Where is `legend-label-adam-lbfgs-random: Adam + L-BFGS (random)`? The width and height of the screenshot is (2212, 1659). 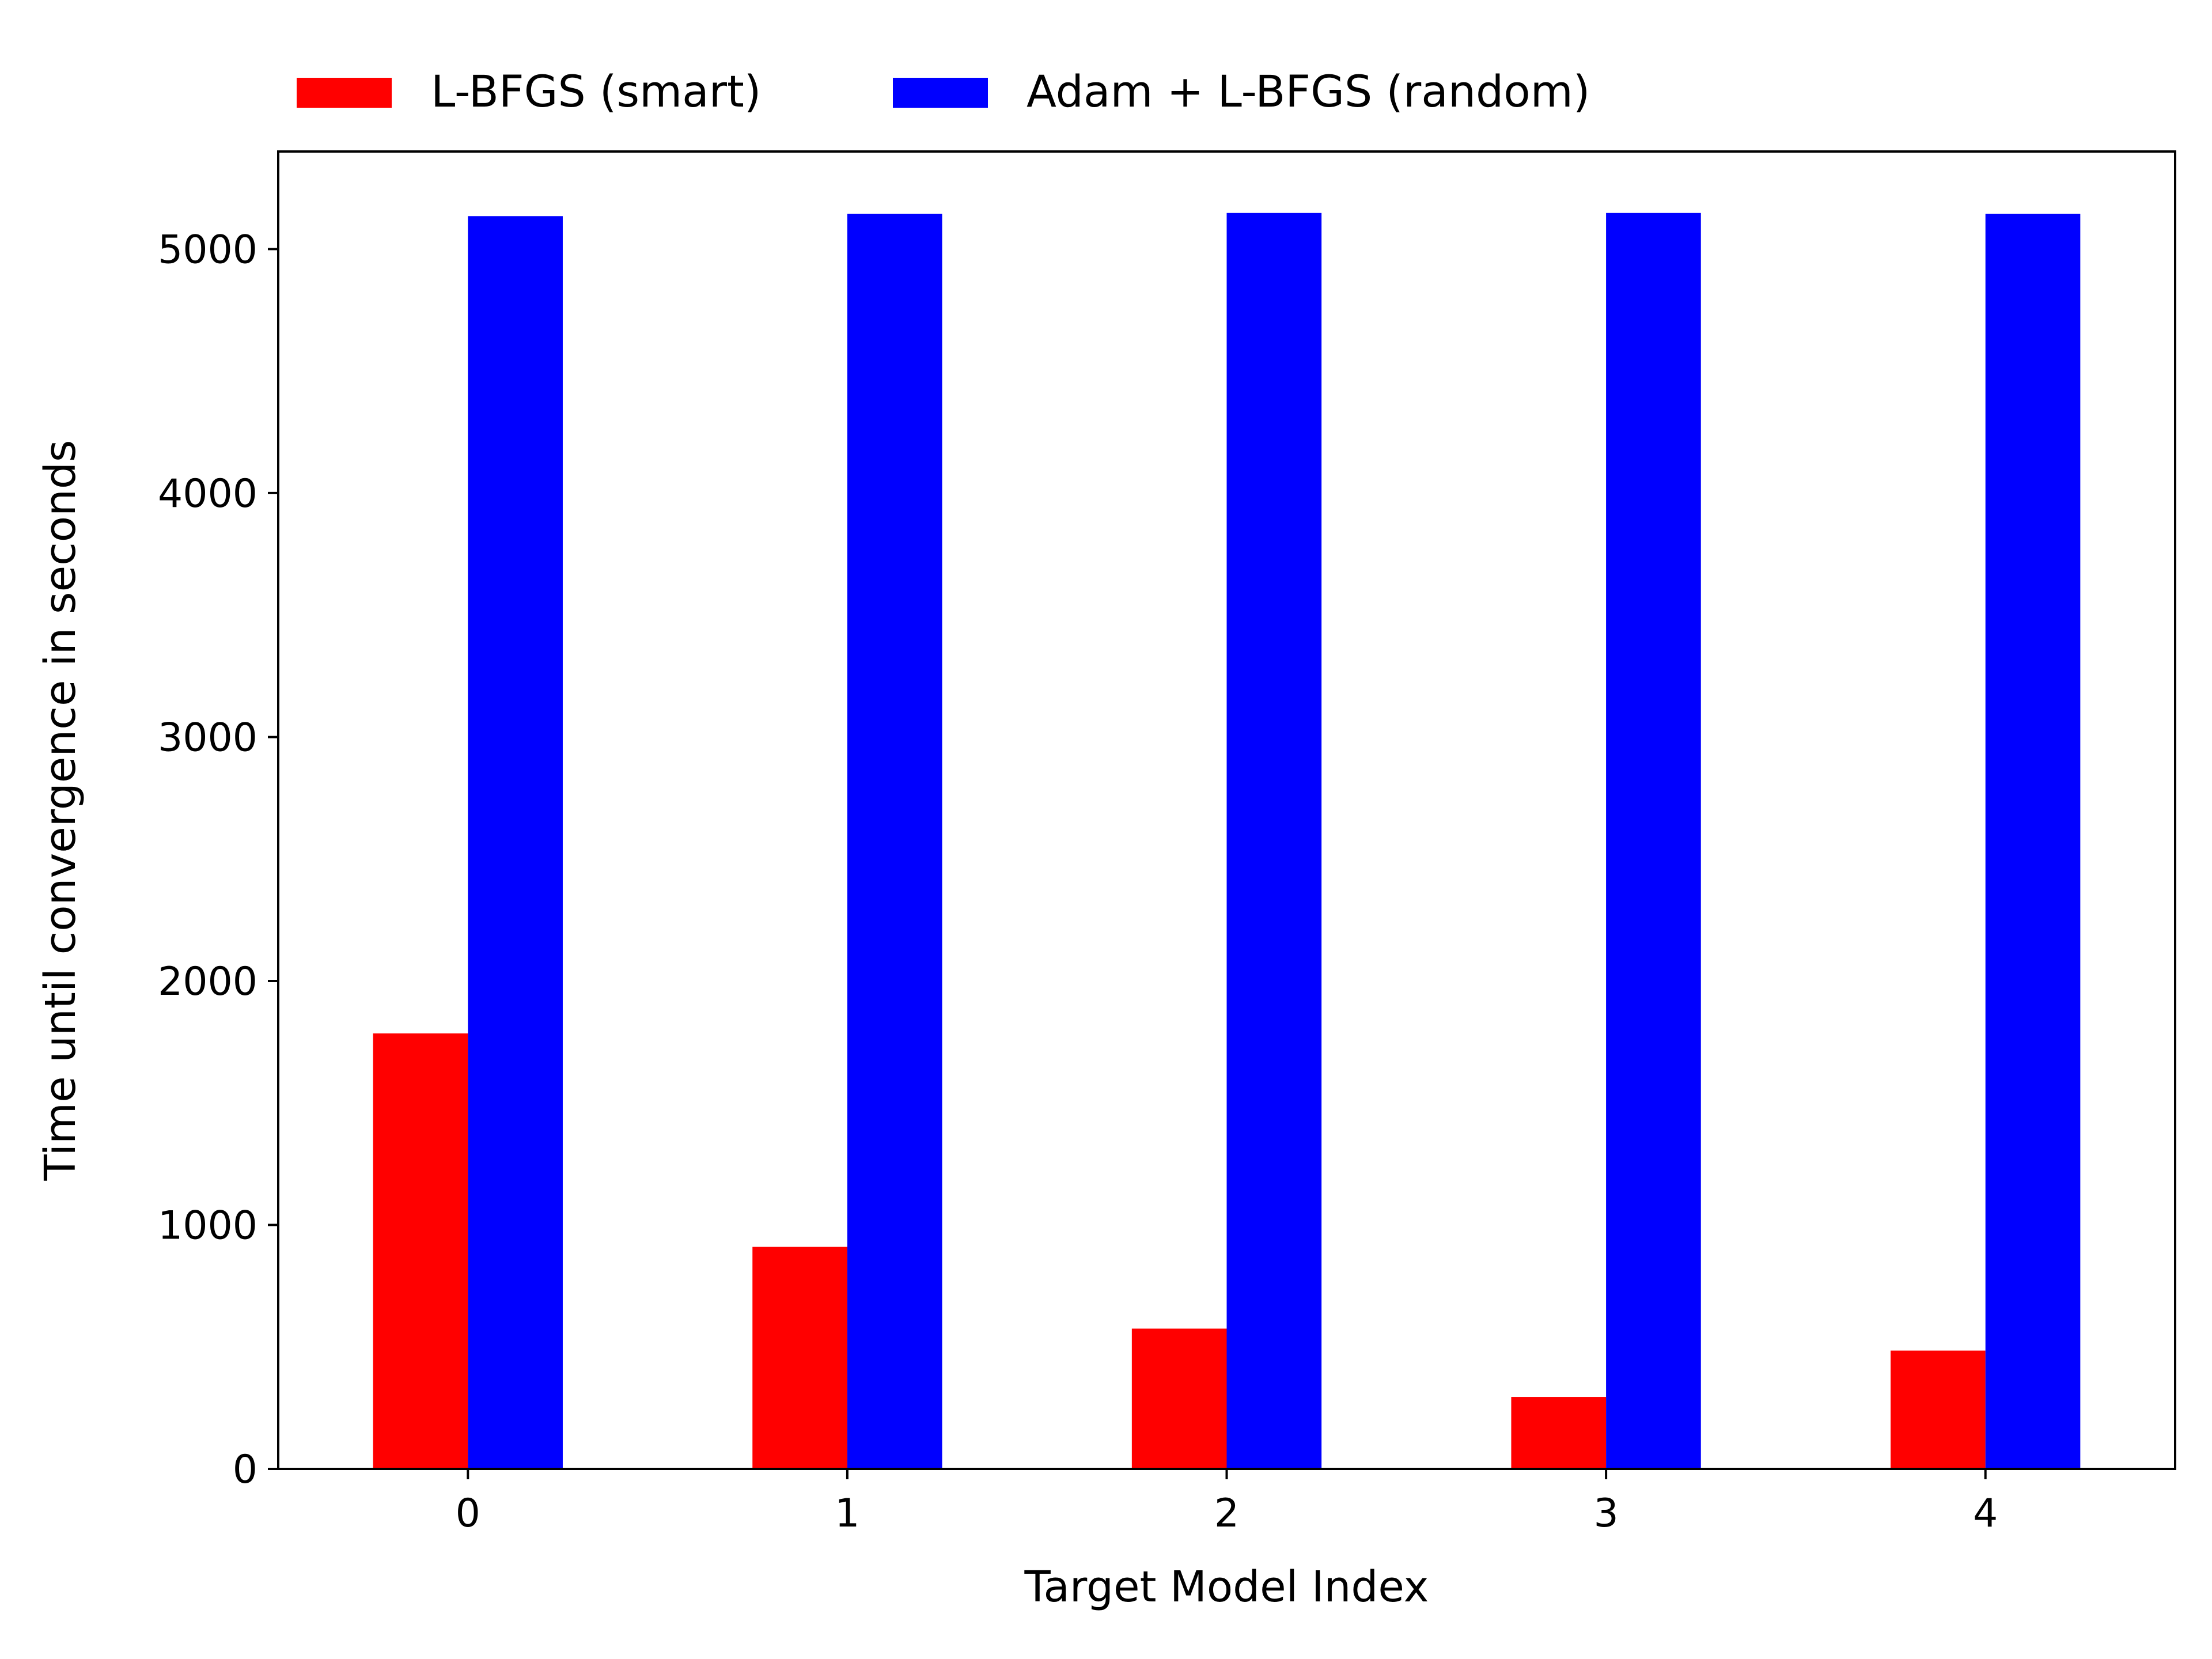 legend-label-adam-lbfgs-random: Adam + L-BFGS (random) is located at coordinates (1308, 91).